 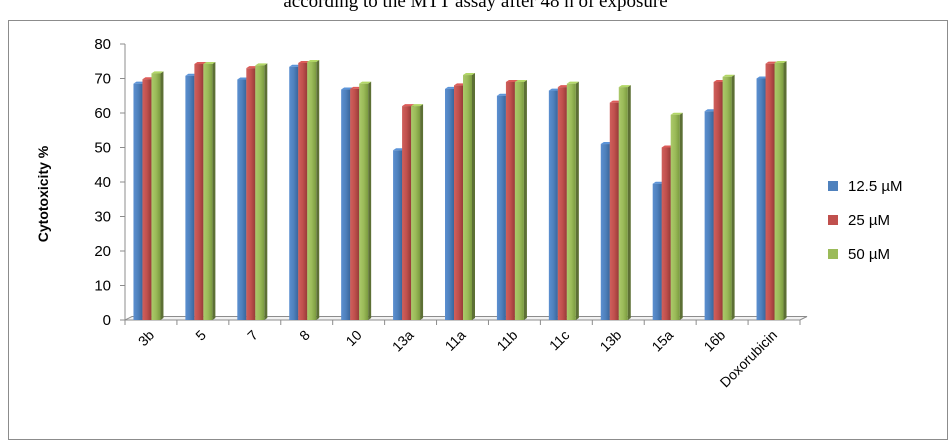 What do you see at coordinates (102, 113) in the screenshot?
I see `y-tick-label: 60` at bounding box center [102, 113].